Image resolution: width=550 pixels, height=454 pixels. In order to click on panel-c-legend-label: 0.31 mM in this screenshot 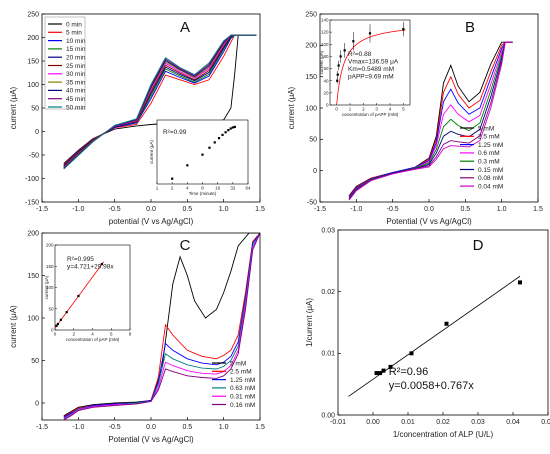, I will do `click(242, 397)`.